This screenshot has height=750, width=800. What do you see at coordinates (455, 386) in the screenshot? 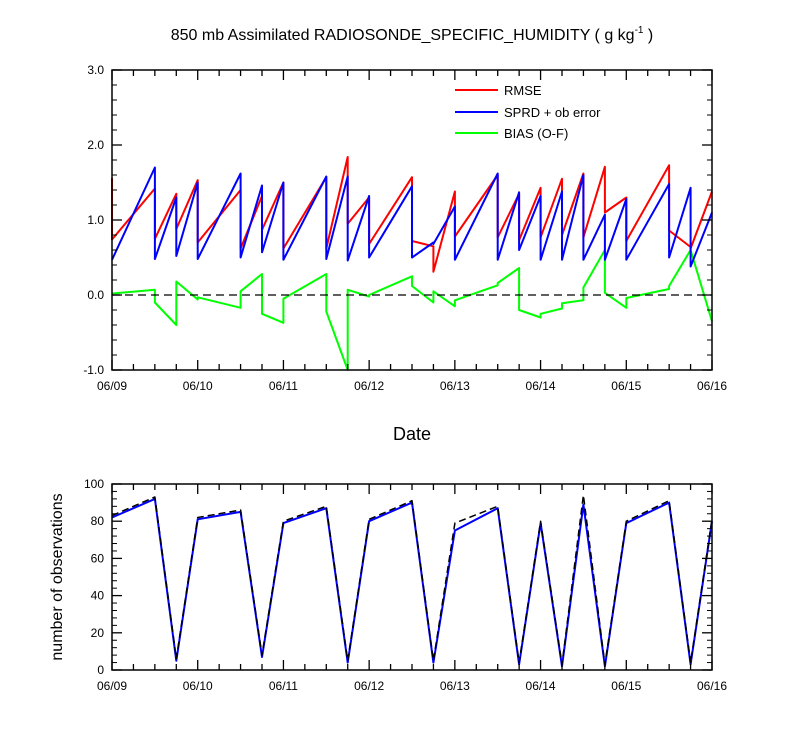
I see `top-x-tick-label: 06/13` at bounding box center [455, 386].